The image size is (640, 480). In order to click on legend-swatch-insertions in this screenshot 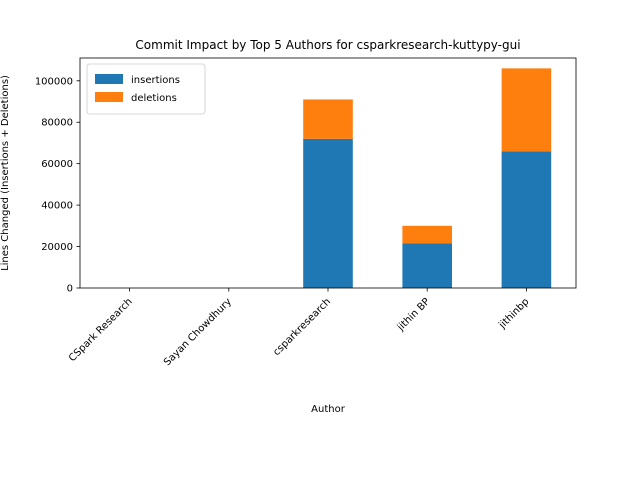, I will do `click(109, 79)`.